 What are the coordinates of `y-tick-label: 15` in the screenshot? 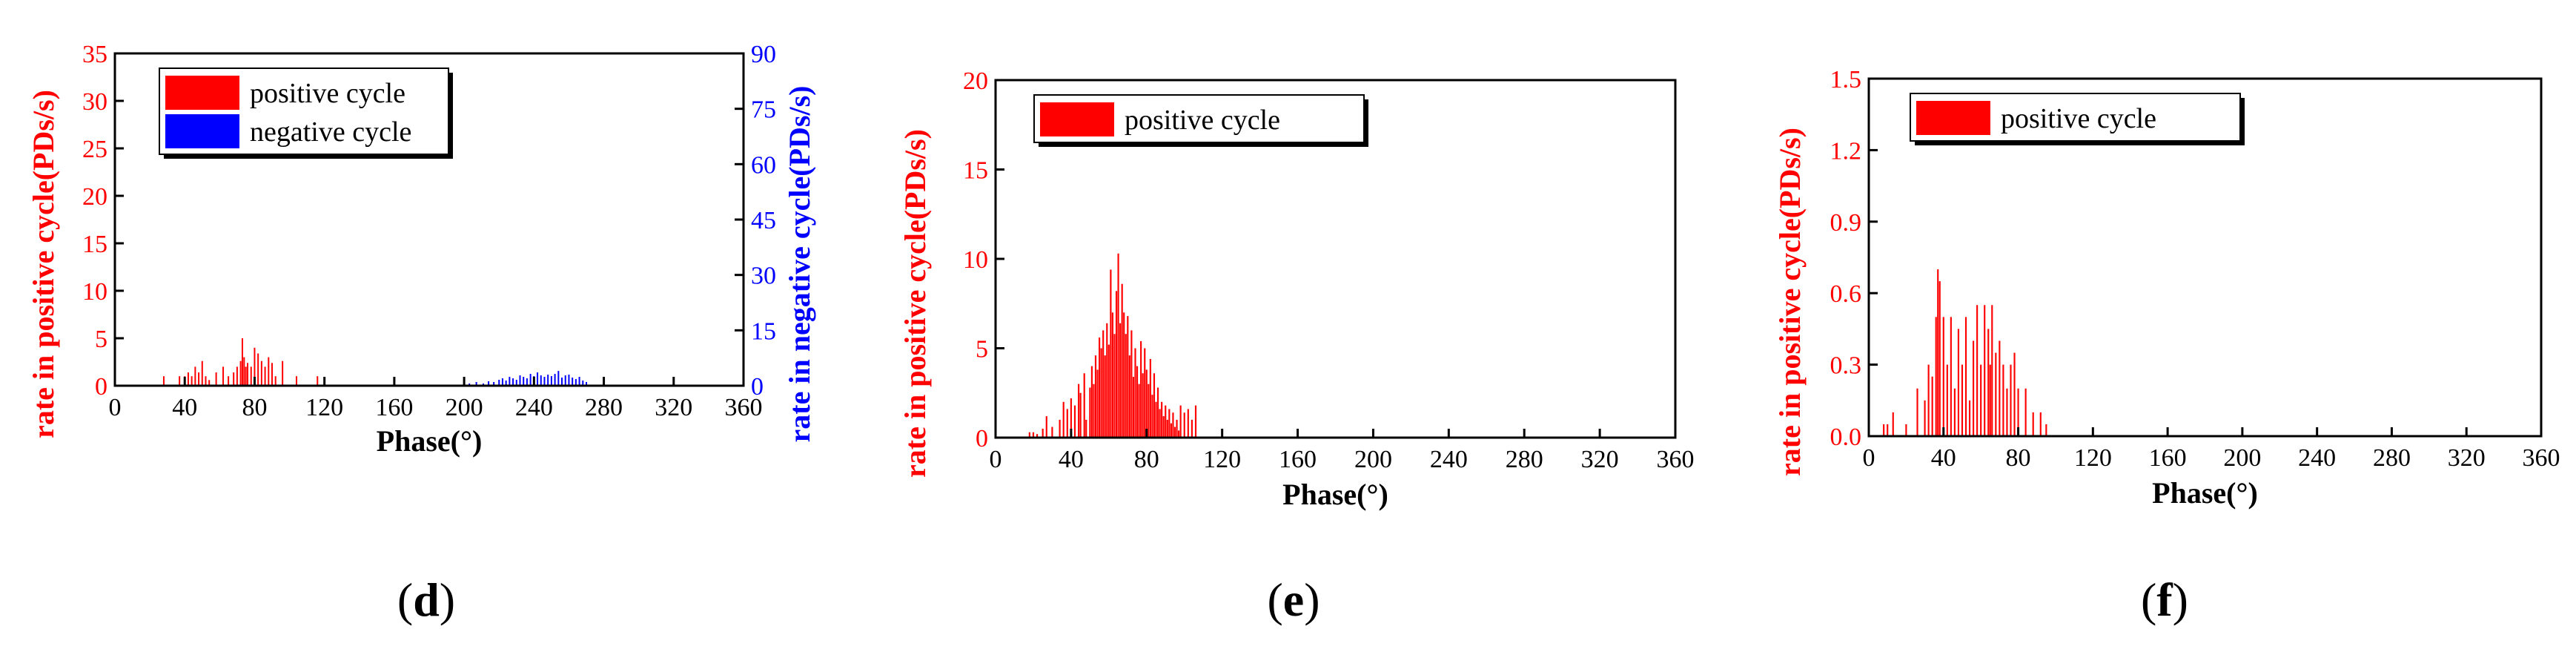 It's located at (975, 171).